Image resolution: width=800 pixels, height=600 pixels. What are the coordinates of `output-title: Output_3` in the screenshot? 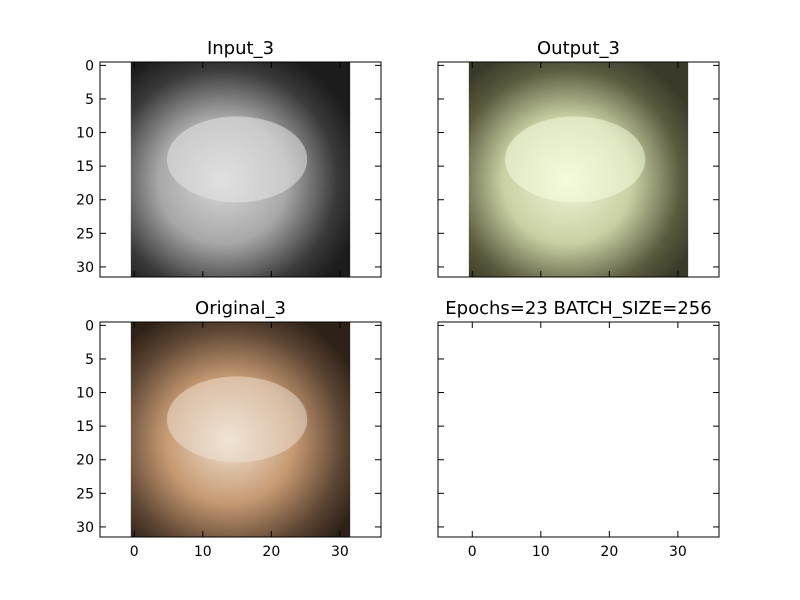 It's located at (578, 48).